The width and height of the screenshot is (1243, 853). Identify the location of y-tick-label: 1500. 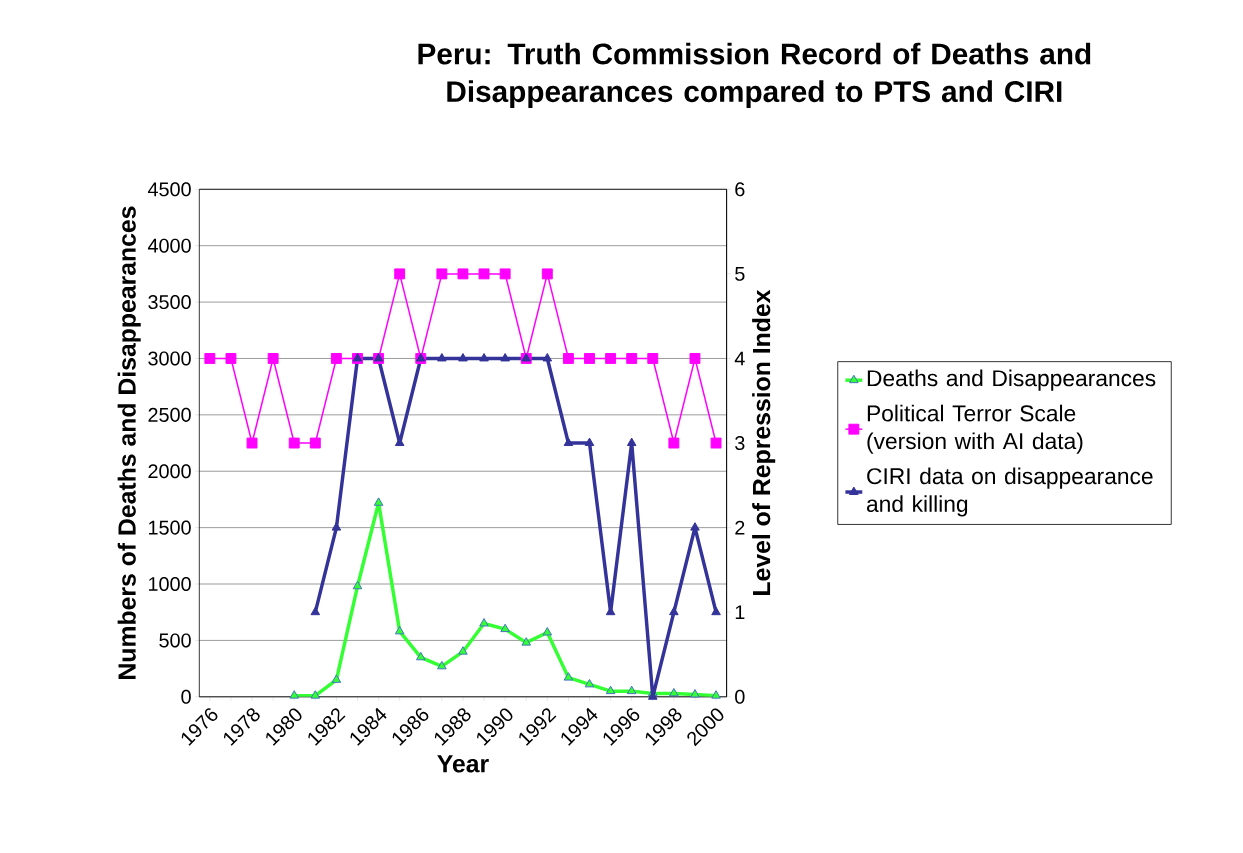
(170, 527).